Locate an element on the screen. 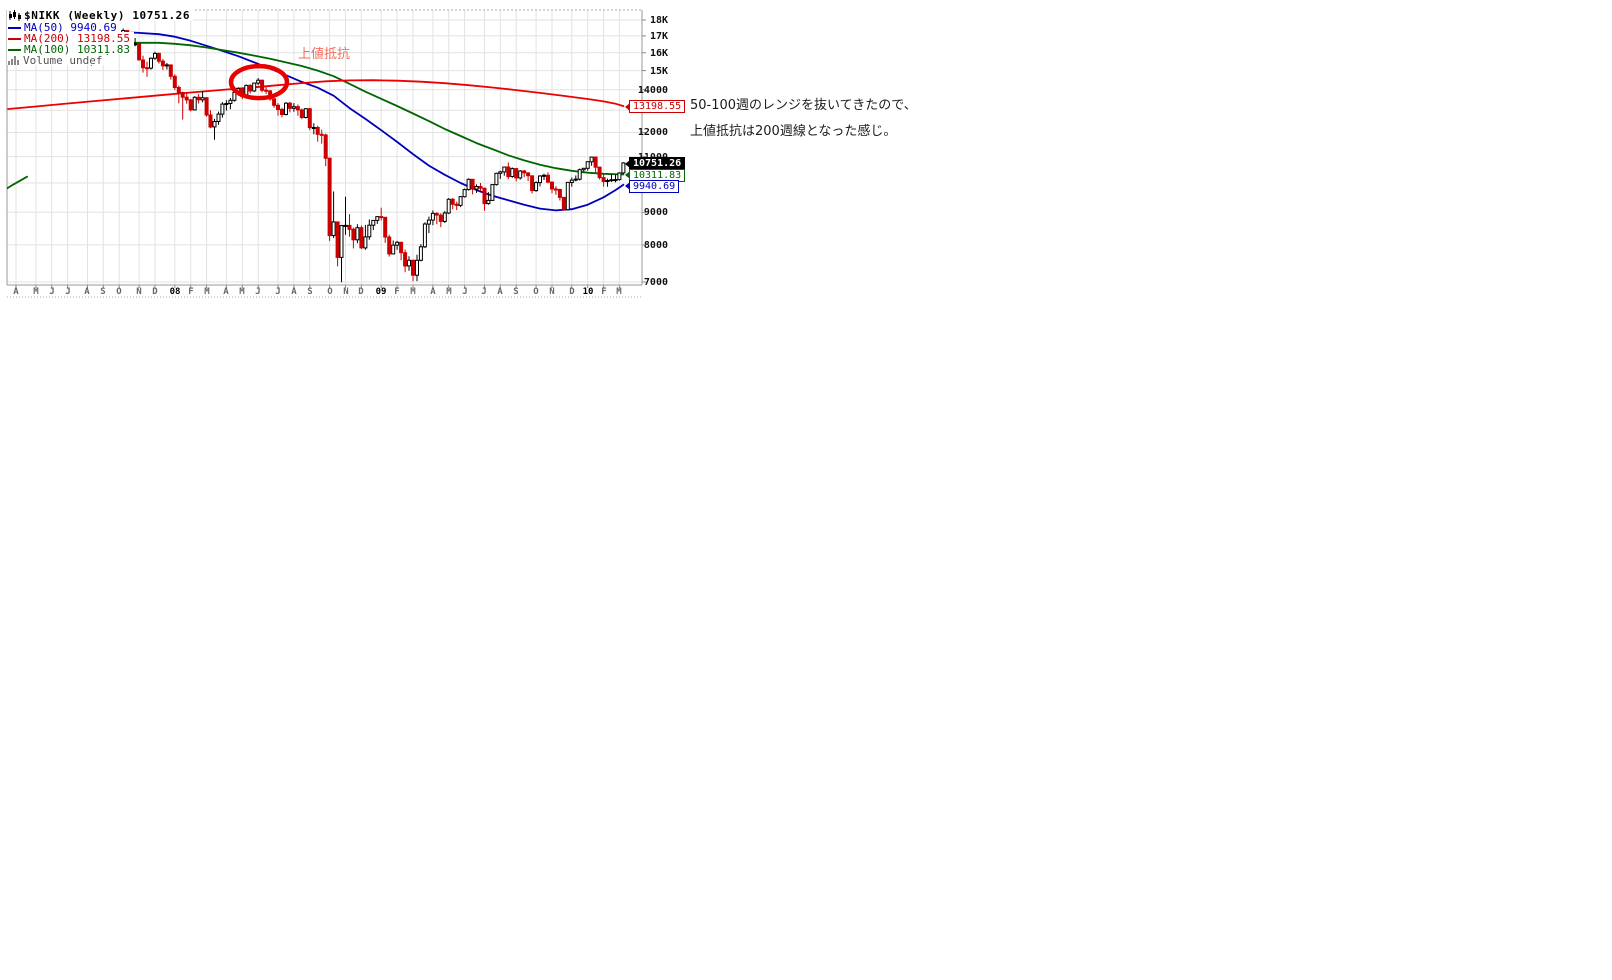 This screenshot has width=1612, height=980. legend-label: Volume undef is located at coordinates (63, 60).